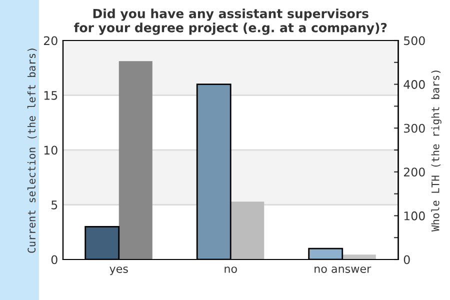  What do you see at coordinates (407, 259) in the screenshot?
I see `y2-tick-label: 0` at bounding box center [407, 259].